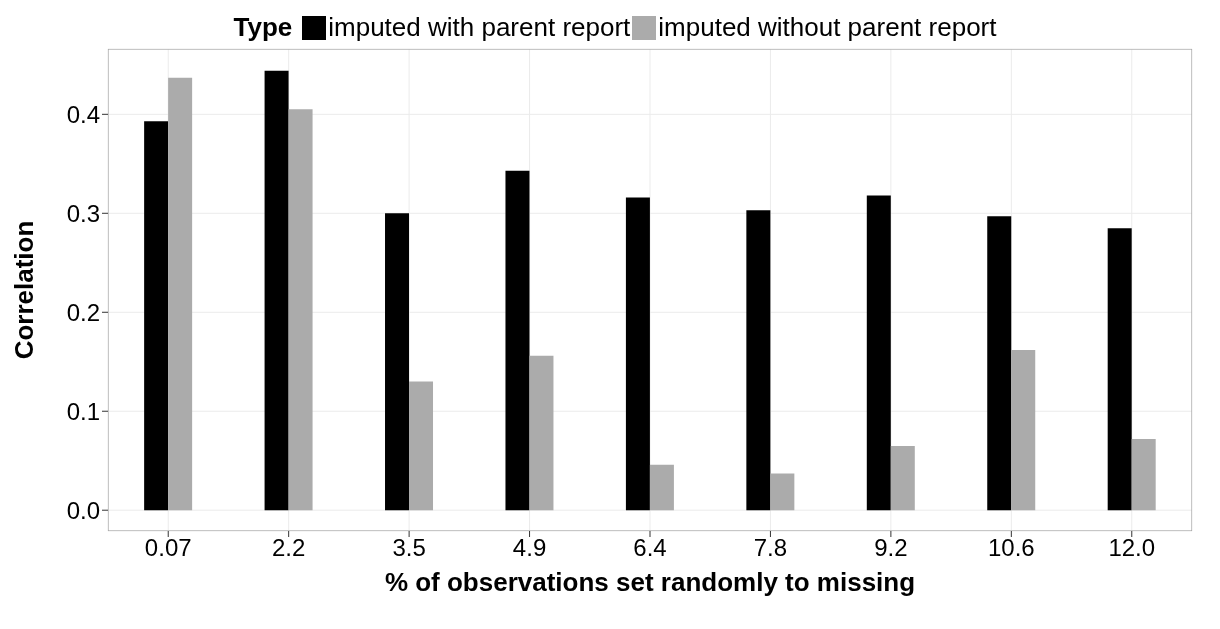  What do you see at coordinates (529, 548) in the screenshot?
I see `x-tick-label: 4.9` at bounding box center [529, 548].